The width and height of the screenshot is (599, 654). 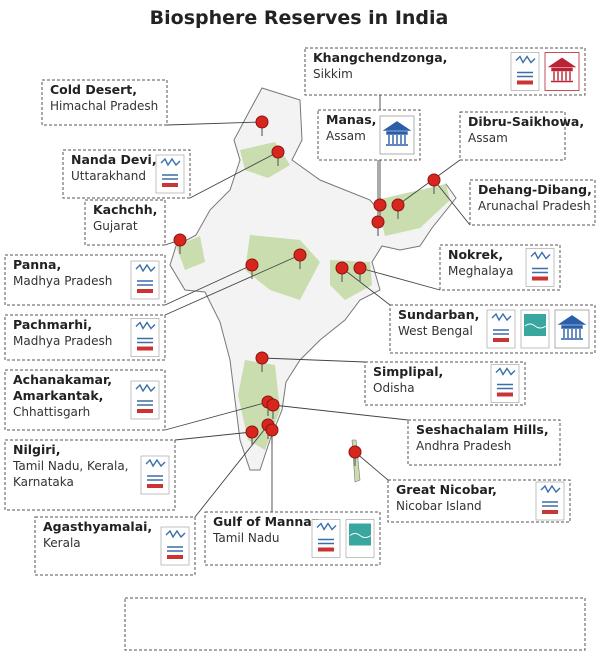 What do you see at coordinates (58, 395) in the screenshot?
I see `reserve-name: Amarkantak,` at bounding box center [58, 395].